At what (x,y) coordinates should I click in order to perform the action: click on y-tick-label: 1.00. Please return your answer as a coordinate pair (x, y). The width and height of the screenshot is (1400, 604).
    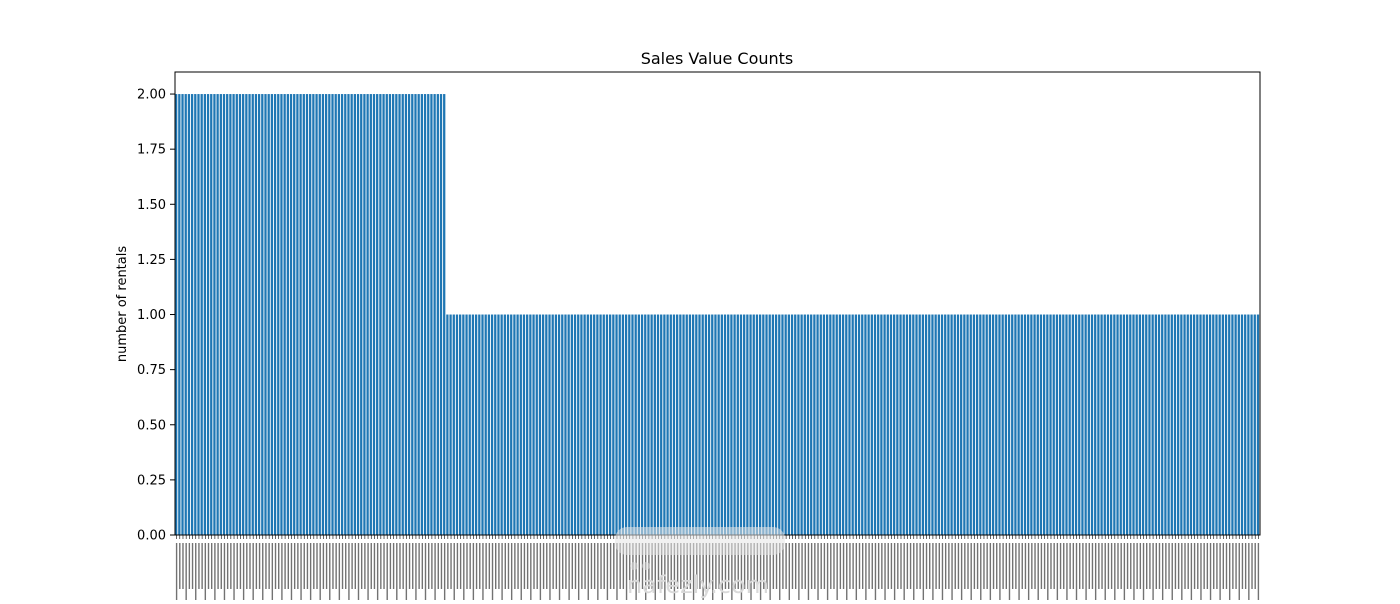
    Looking at the image, I should click on (151, 315).